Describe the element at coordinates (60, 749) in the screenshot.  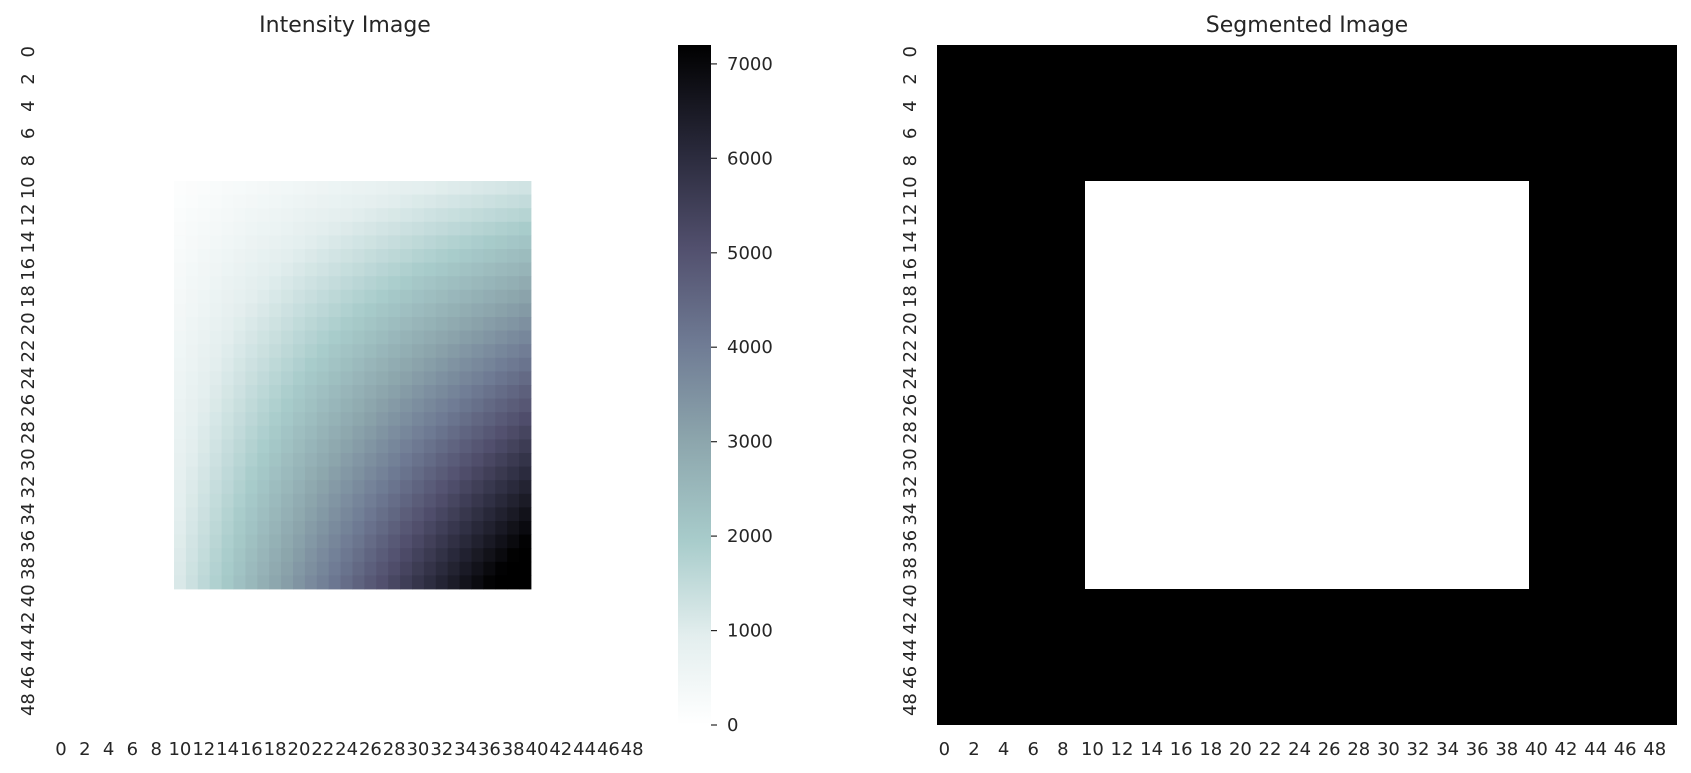
I see `x-tick-label: 0` at that location.